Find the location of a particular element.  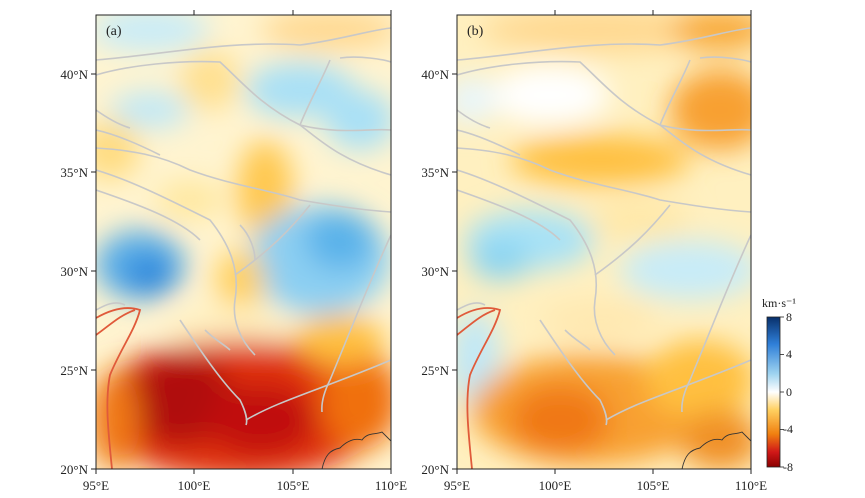

x-tick-a-100: 100°E is located at coordinates (194, 485).